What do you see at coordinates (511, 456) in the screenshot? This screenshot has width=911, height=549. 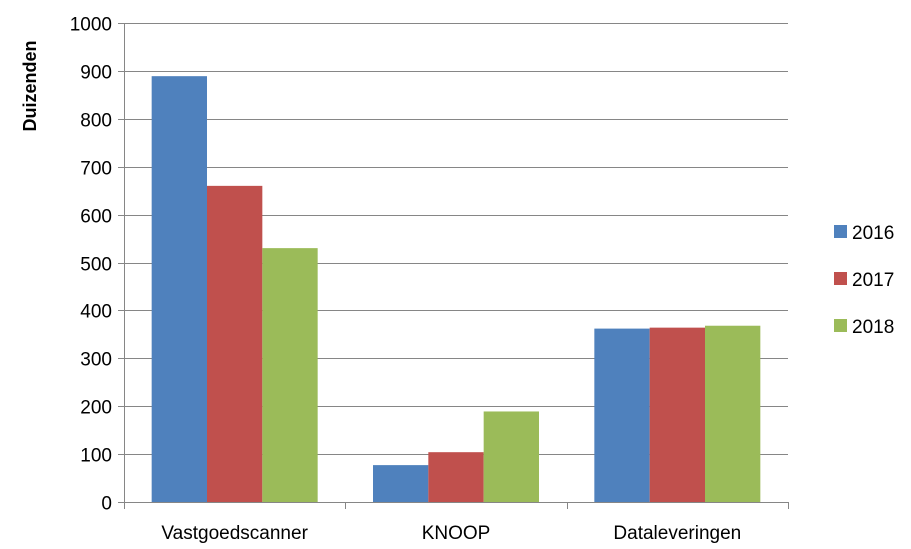 I see `bar-2018-knoop` at bounding box center [511, 456].